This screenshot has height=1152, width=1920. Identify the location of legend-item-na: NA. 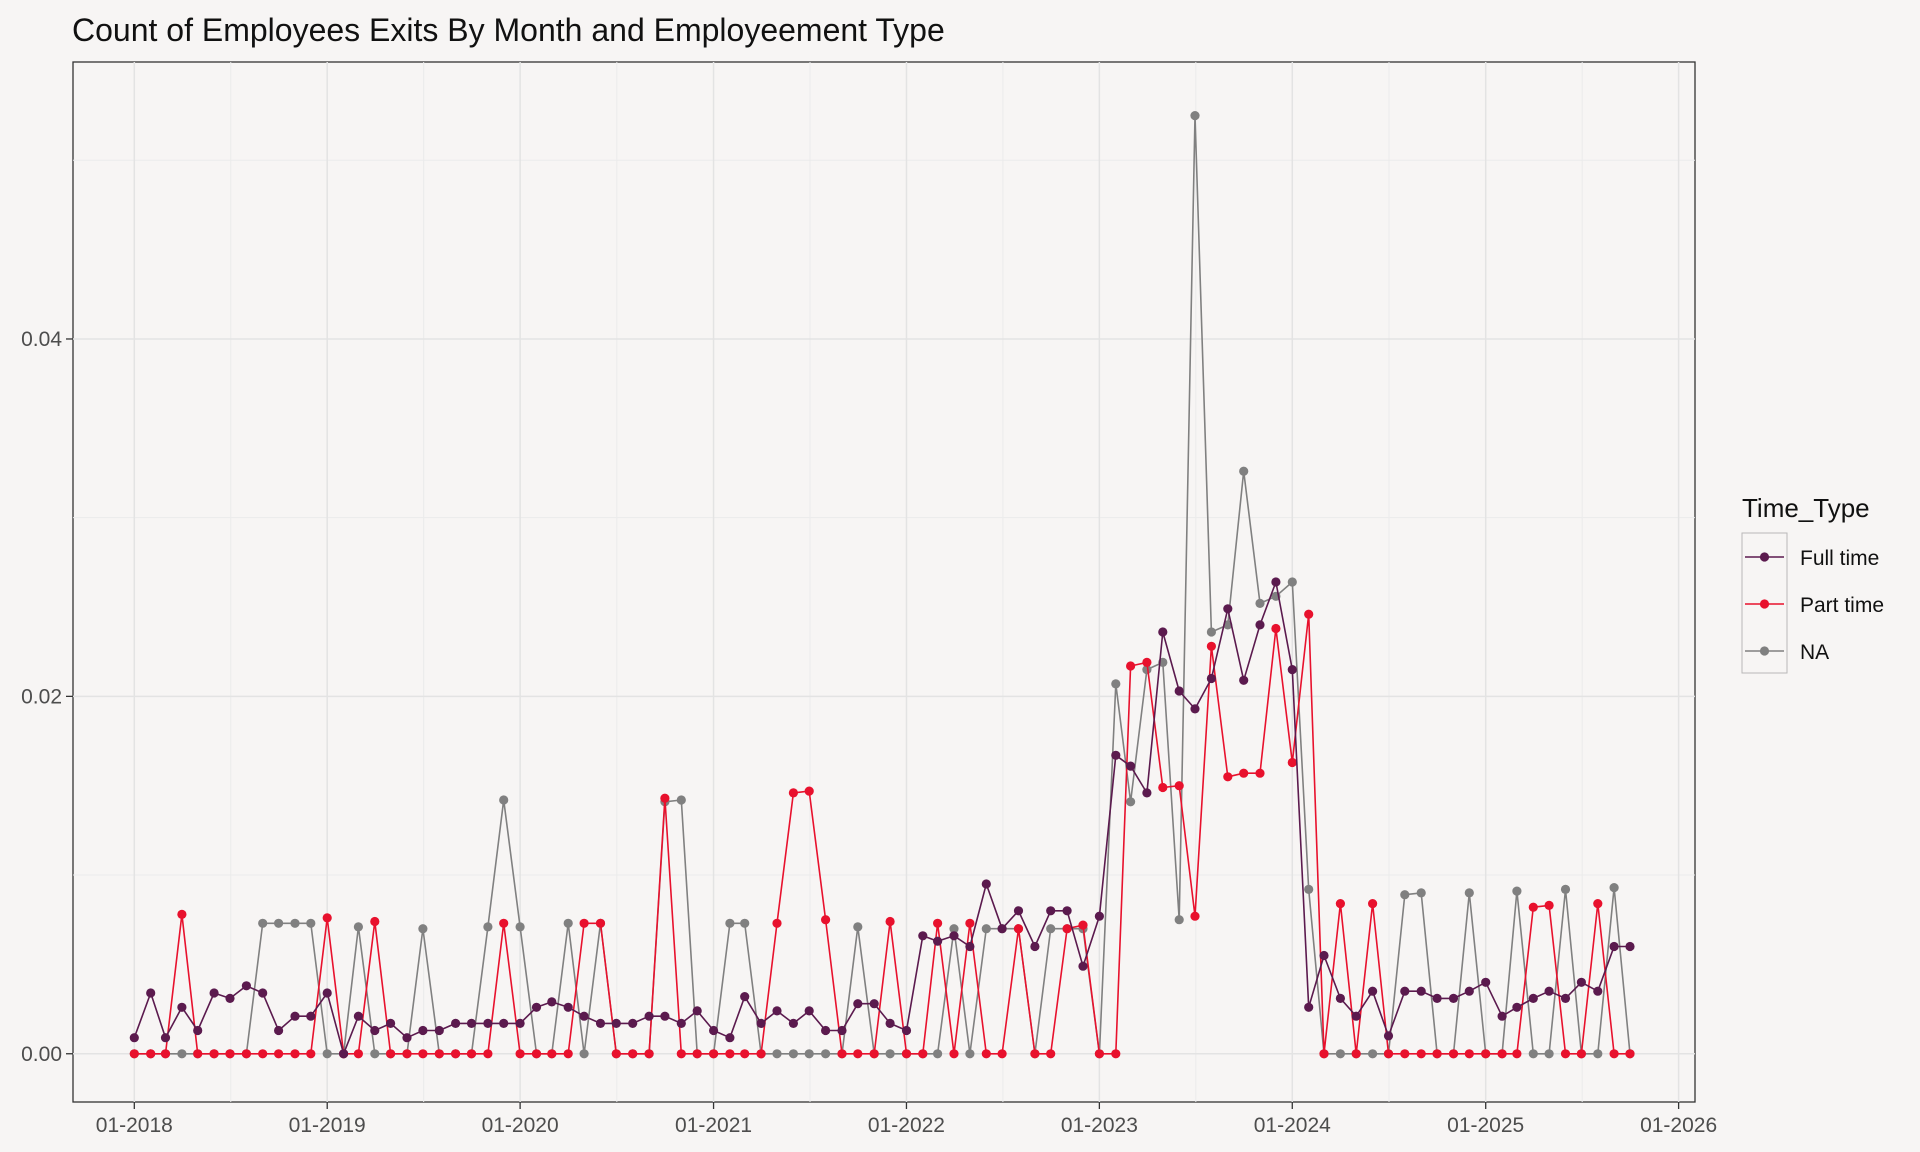
(1787, 652).